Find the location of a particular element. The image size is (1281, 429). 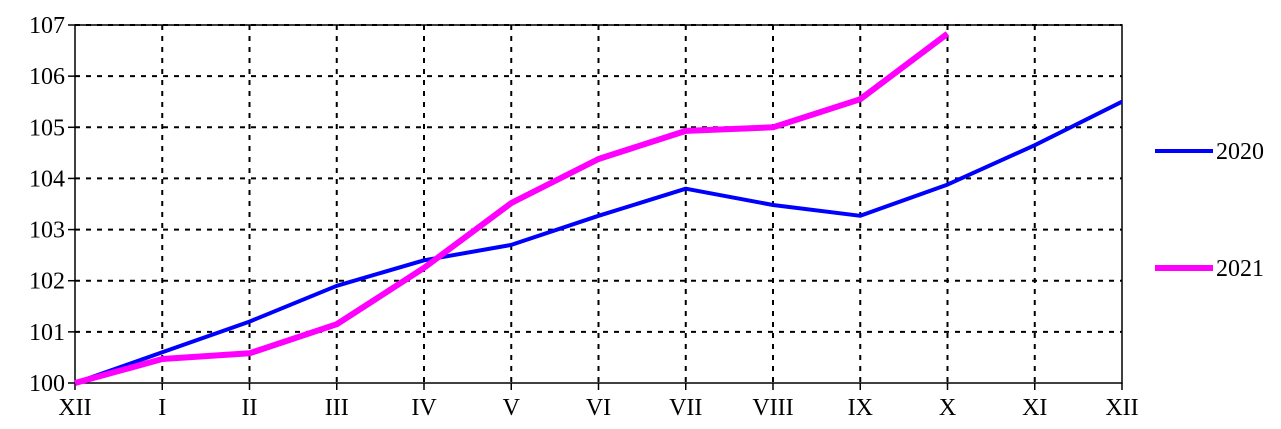

x-tick-label: V is located at coordinates (512, 408).